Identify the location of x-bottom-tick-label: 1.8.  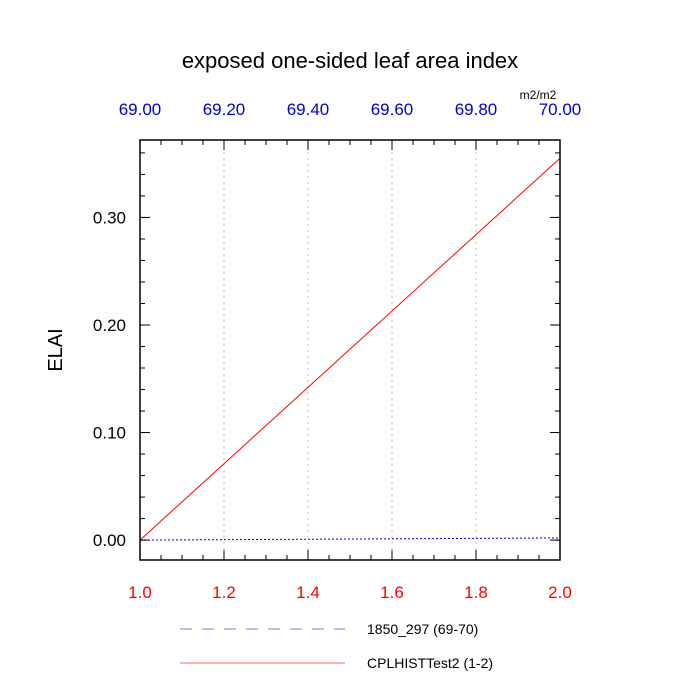
(476, 592).